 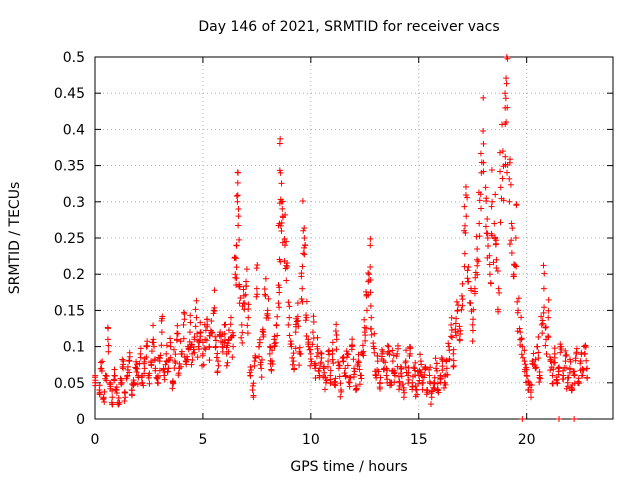 What do you see at coordinates (202, 440) in the screenshot?
I see `x-tick-label: 5` at bounding box center [202, 440].